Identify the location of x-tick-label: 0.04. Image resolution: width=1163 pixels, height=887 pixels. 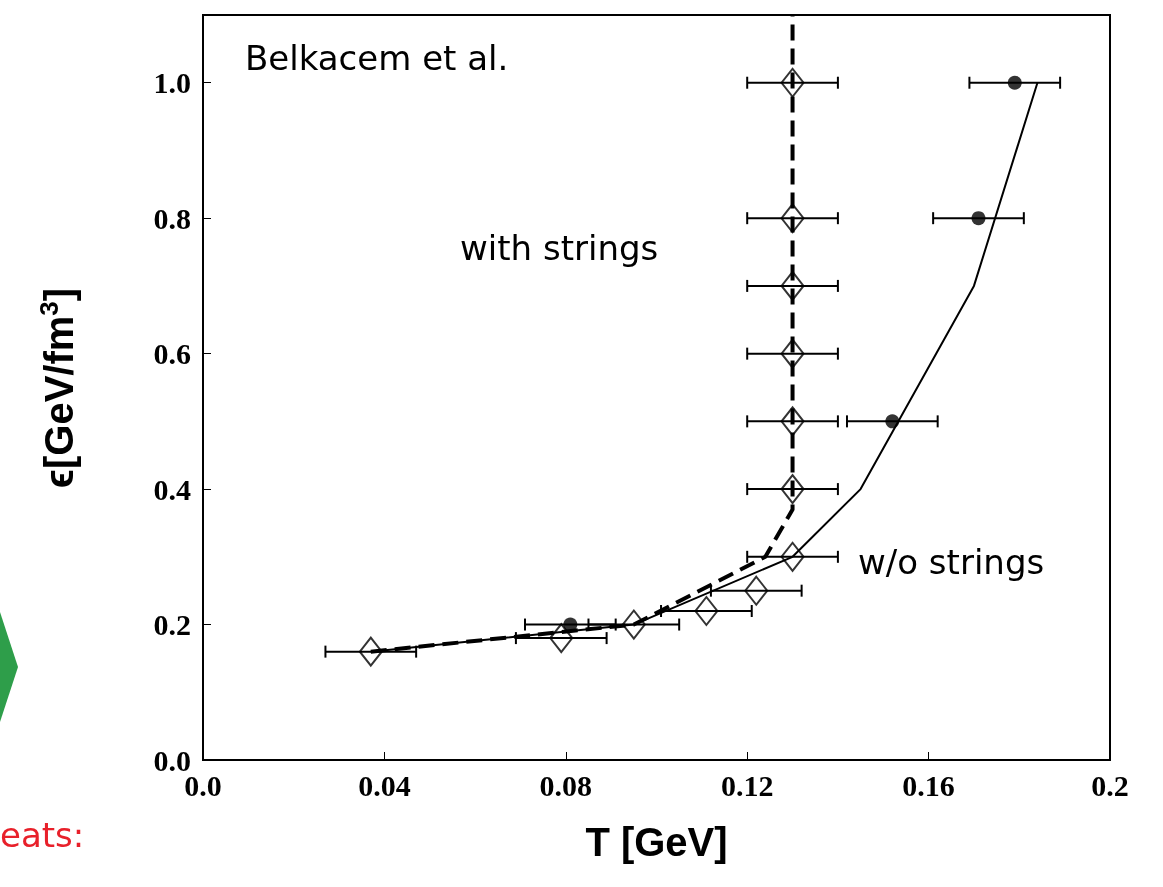
(384, 785).